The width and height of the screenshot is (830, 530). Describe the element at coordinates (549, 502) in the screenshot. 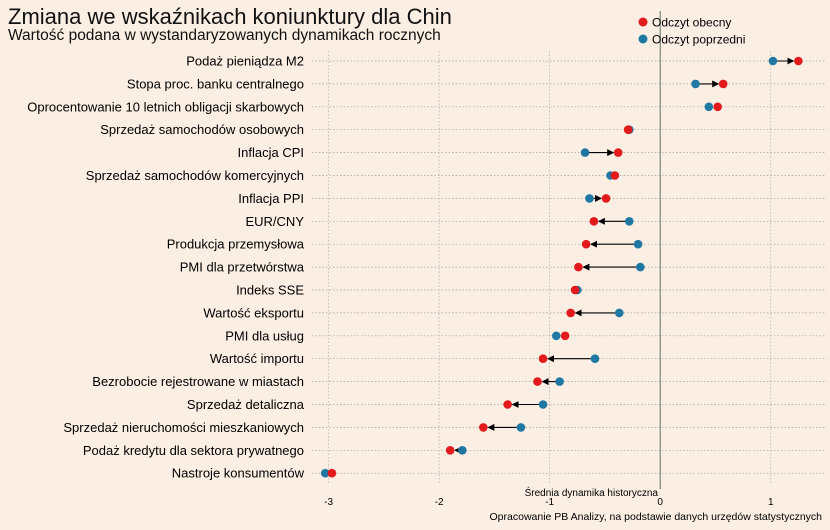

I see `x-tick-label: -1` at that location.